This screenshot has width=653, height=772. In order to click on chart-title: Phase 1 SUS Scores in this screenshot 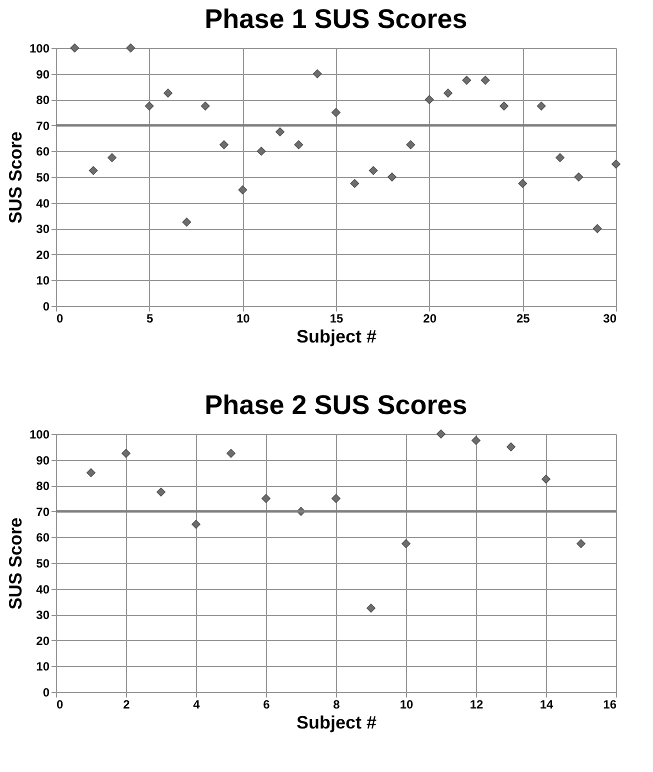, I will do `click(336, 19)`.